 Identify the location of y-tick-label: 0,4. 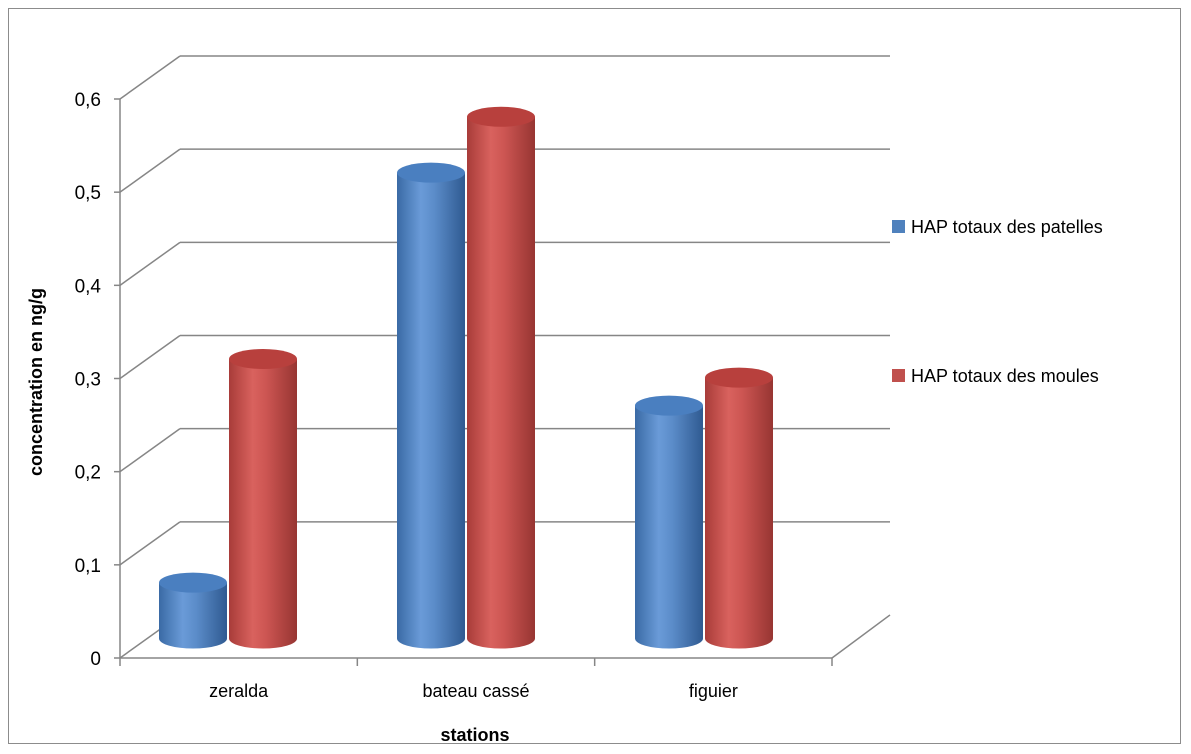
(88, 286).